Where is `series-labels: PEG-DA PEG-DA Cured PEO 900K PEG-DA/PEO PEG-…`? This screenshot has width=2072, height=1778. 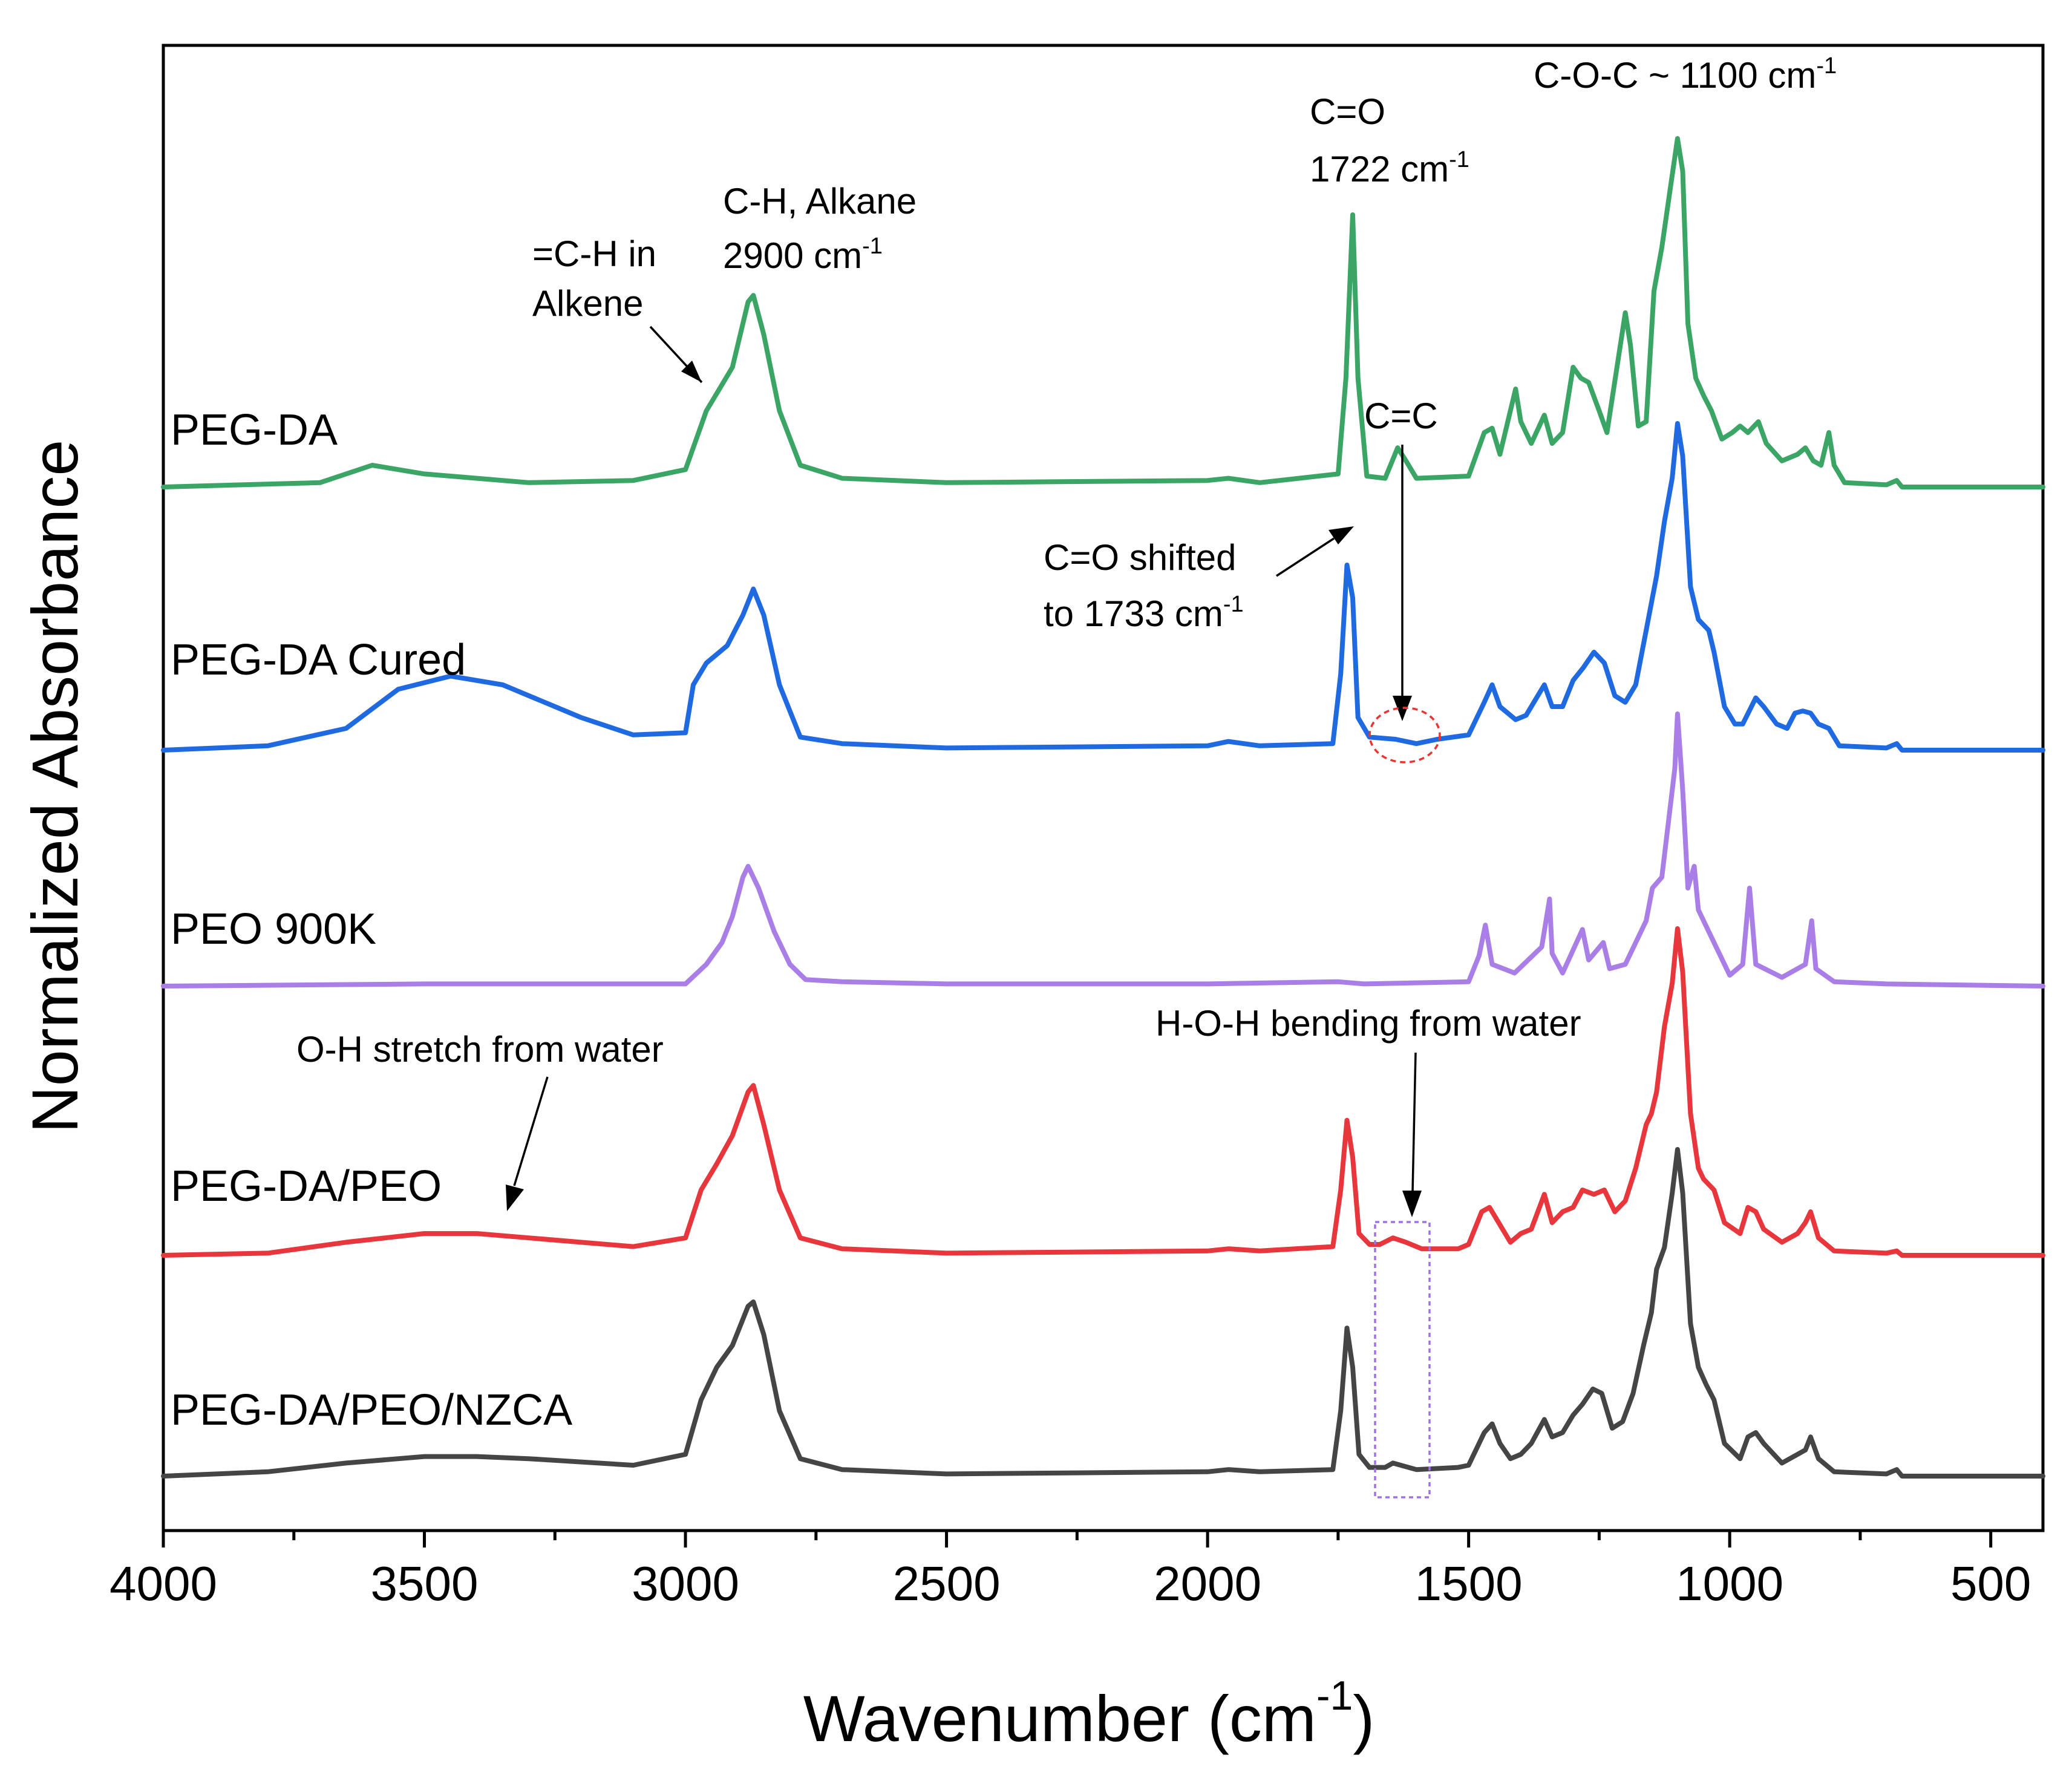
series-labels: PEG-DA PEG-DA Cured PEO 900K PEG-DA/PEO PEG-… is located at coordinates (371, 920).